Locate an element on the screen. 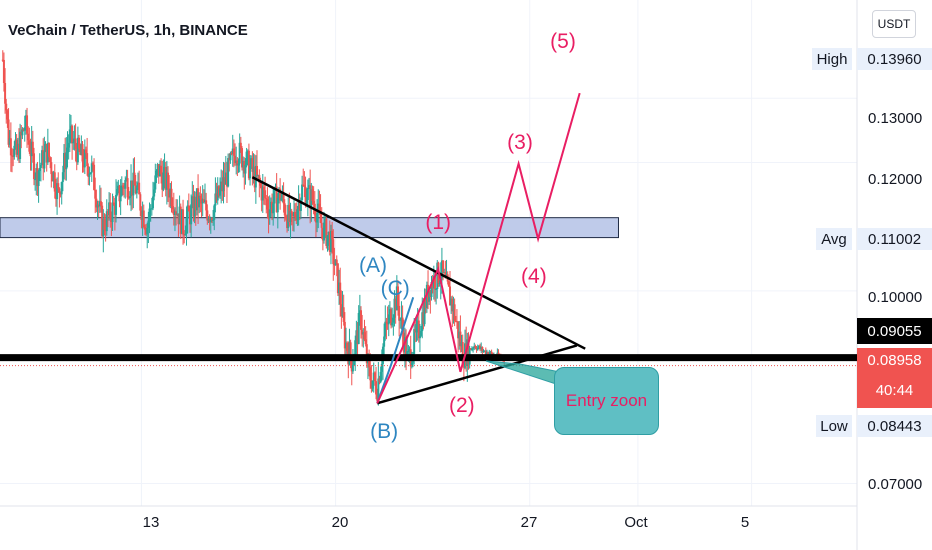 The image size is (932, 550). triangle-lower-line is located at coordinates (477, 374).